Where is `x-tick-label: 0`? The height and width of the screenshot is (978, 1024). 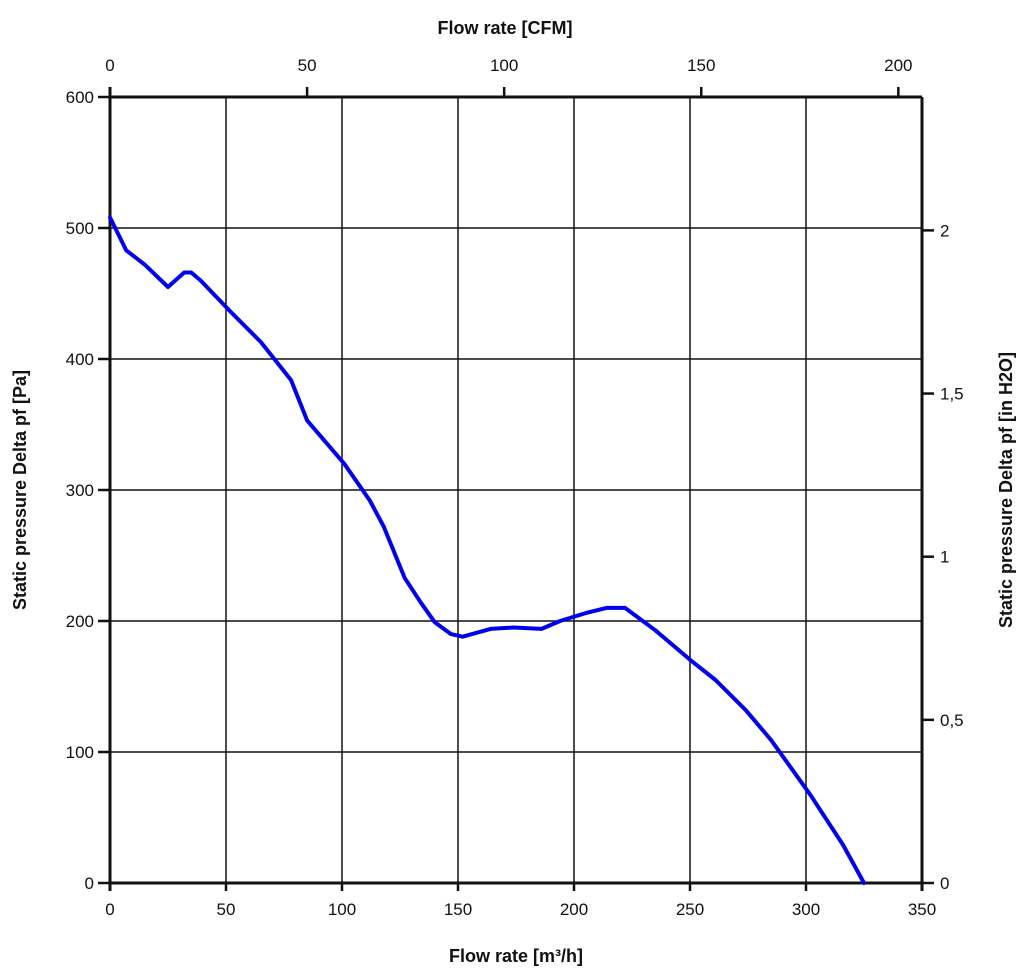 x-tick-label: 0 is located at coordinates (109, 909).